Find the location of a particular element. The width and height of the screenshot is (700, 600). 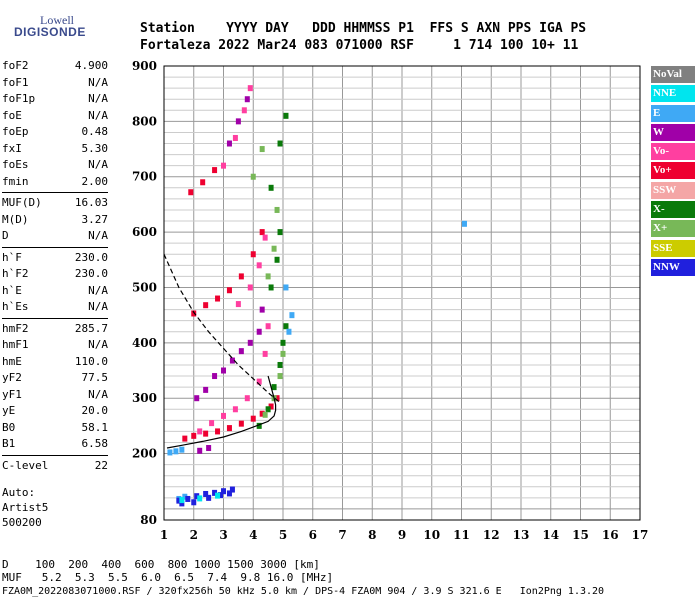

param-separator is located at coordinates (55, 455).